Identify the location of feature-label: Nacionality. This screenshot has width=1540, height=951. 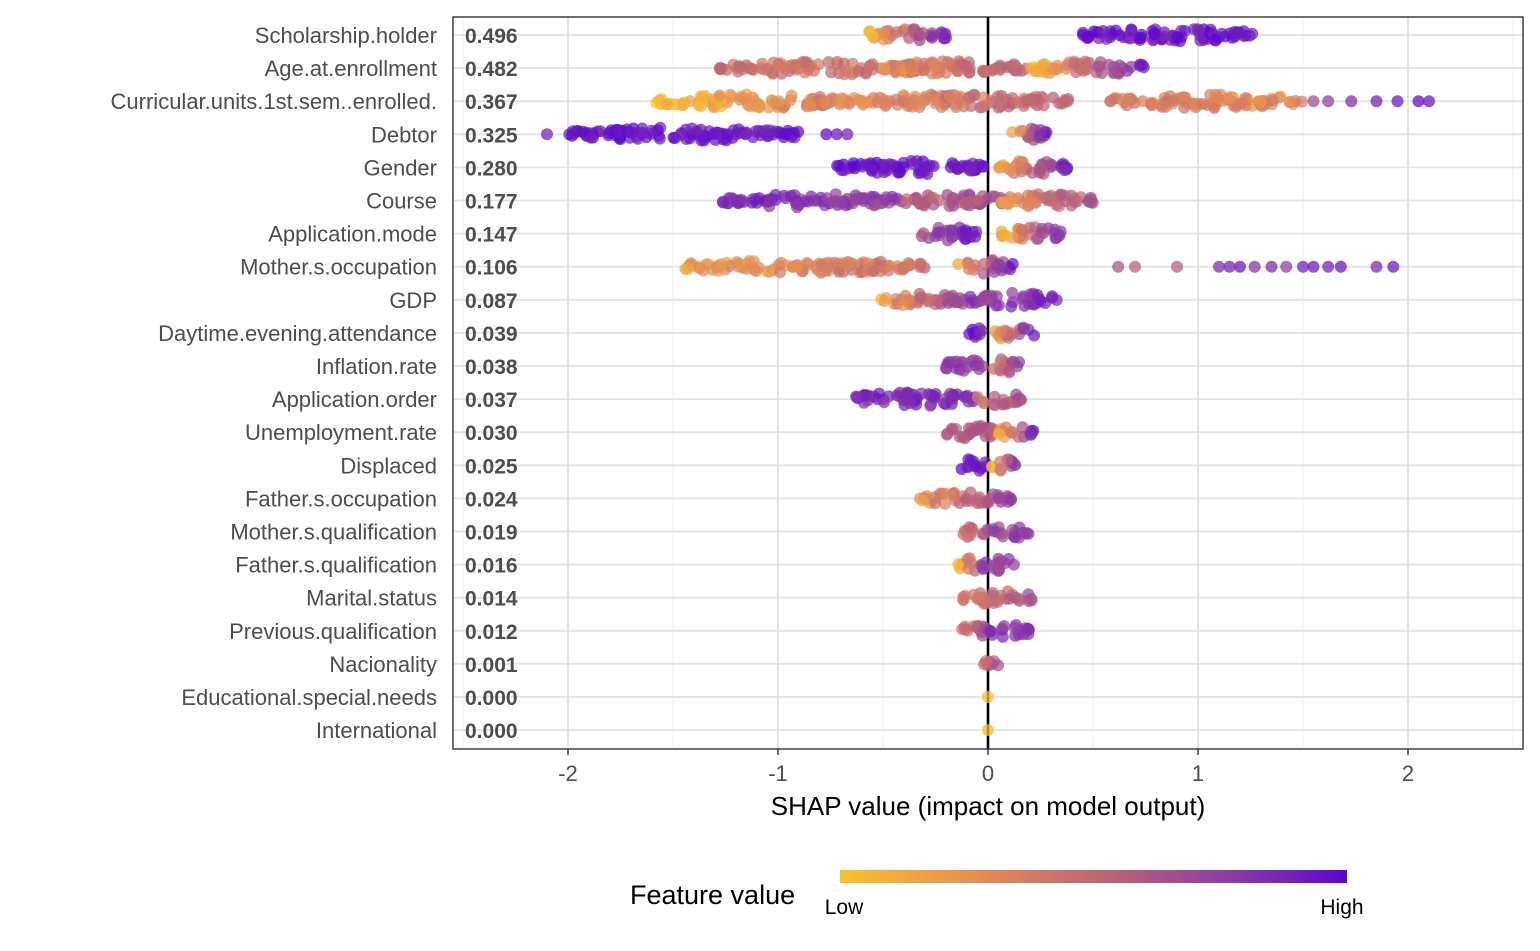
(383, 664).